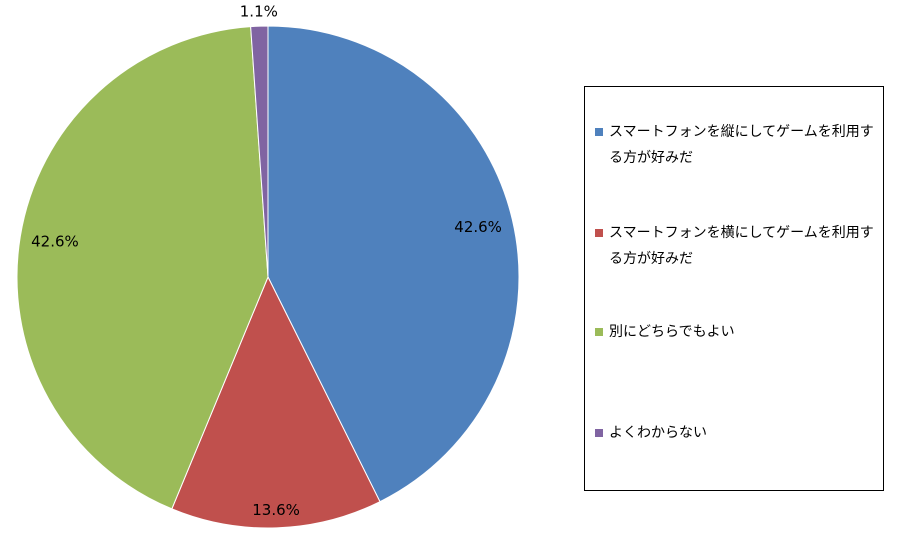 This screenshot has height=540, width=901. I want to click on legend-entry: スマートフォンを横にしてゲームを利用する方が好みだ, so click(737, 246).